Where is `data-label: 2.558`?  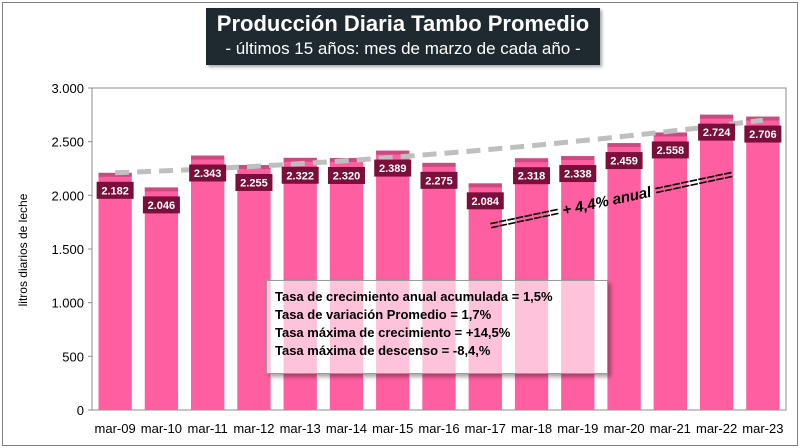
data-label: 2.558 is located at coordinates (671, 151).